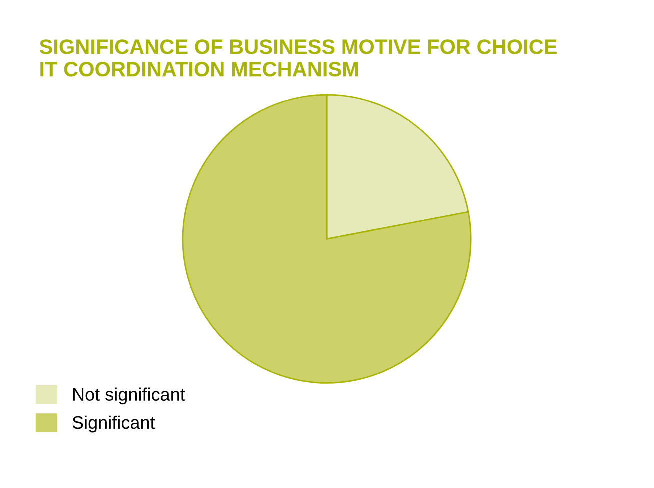 The width and height of the screenshot is (654, 488). What do you see at coordinates (129, 396) in the screenshot?
I see `legend-label: Not significant` at bounding box center [129, 396].